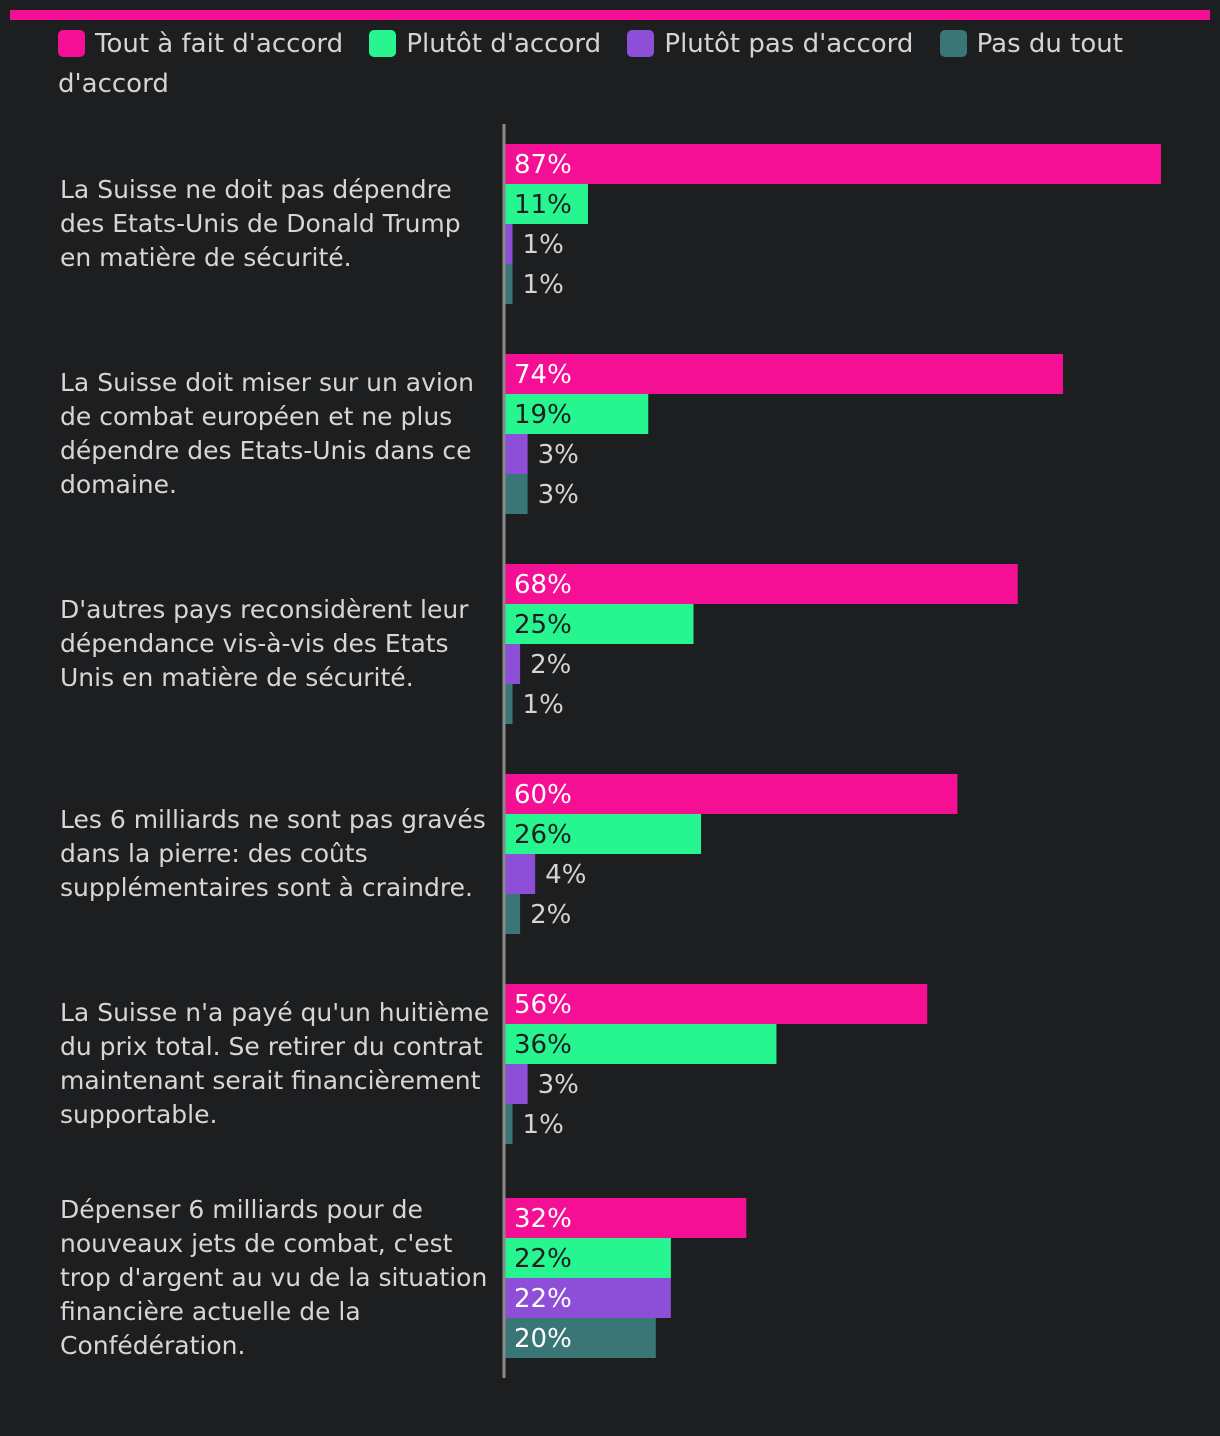 The image size is (1220, 1436). I want to click on data-label: 32%, so click(543, 1219).